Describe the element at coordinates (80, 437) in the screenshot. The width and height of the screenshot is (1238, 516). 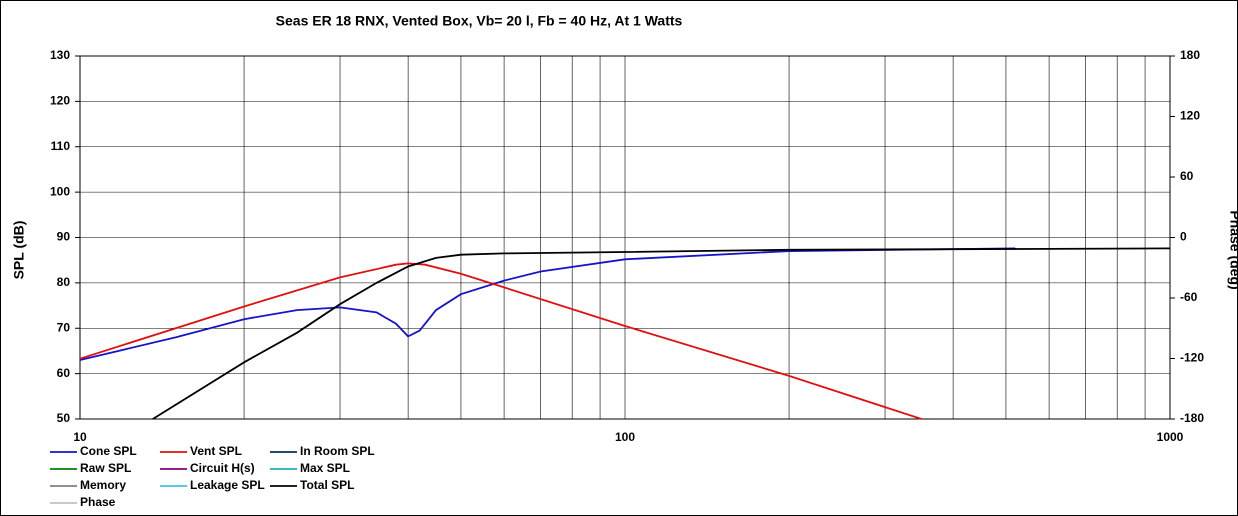
I see `x-tick-label: 10` at that location.